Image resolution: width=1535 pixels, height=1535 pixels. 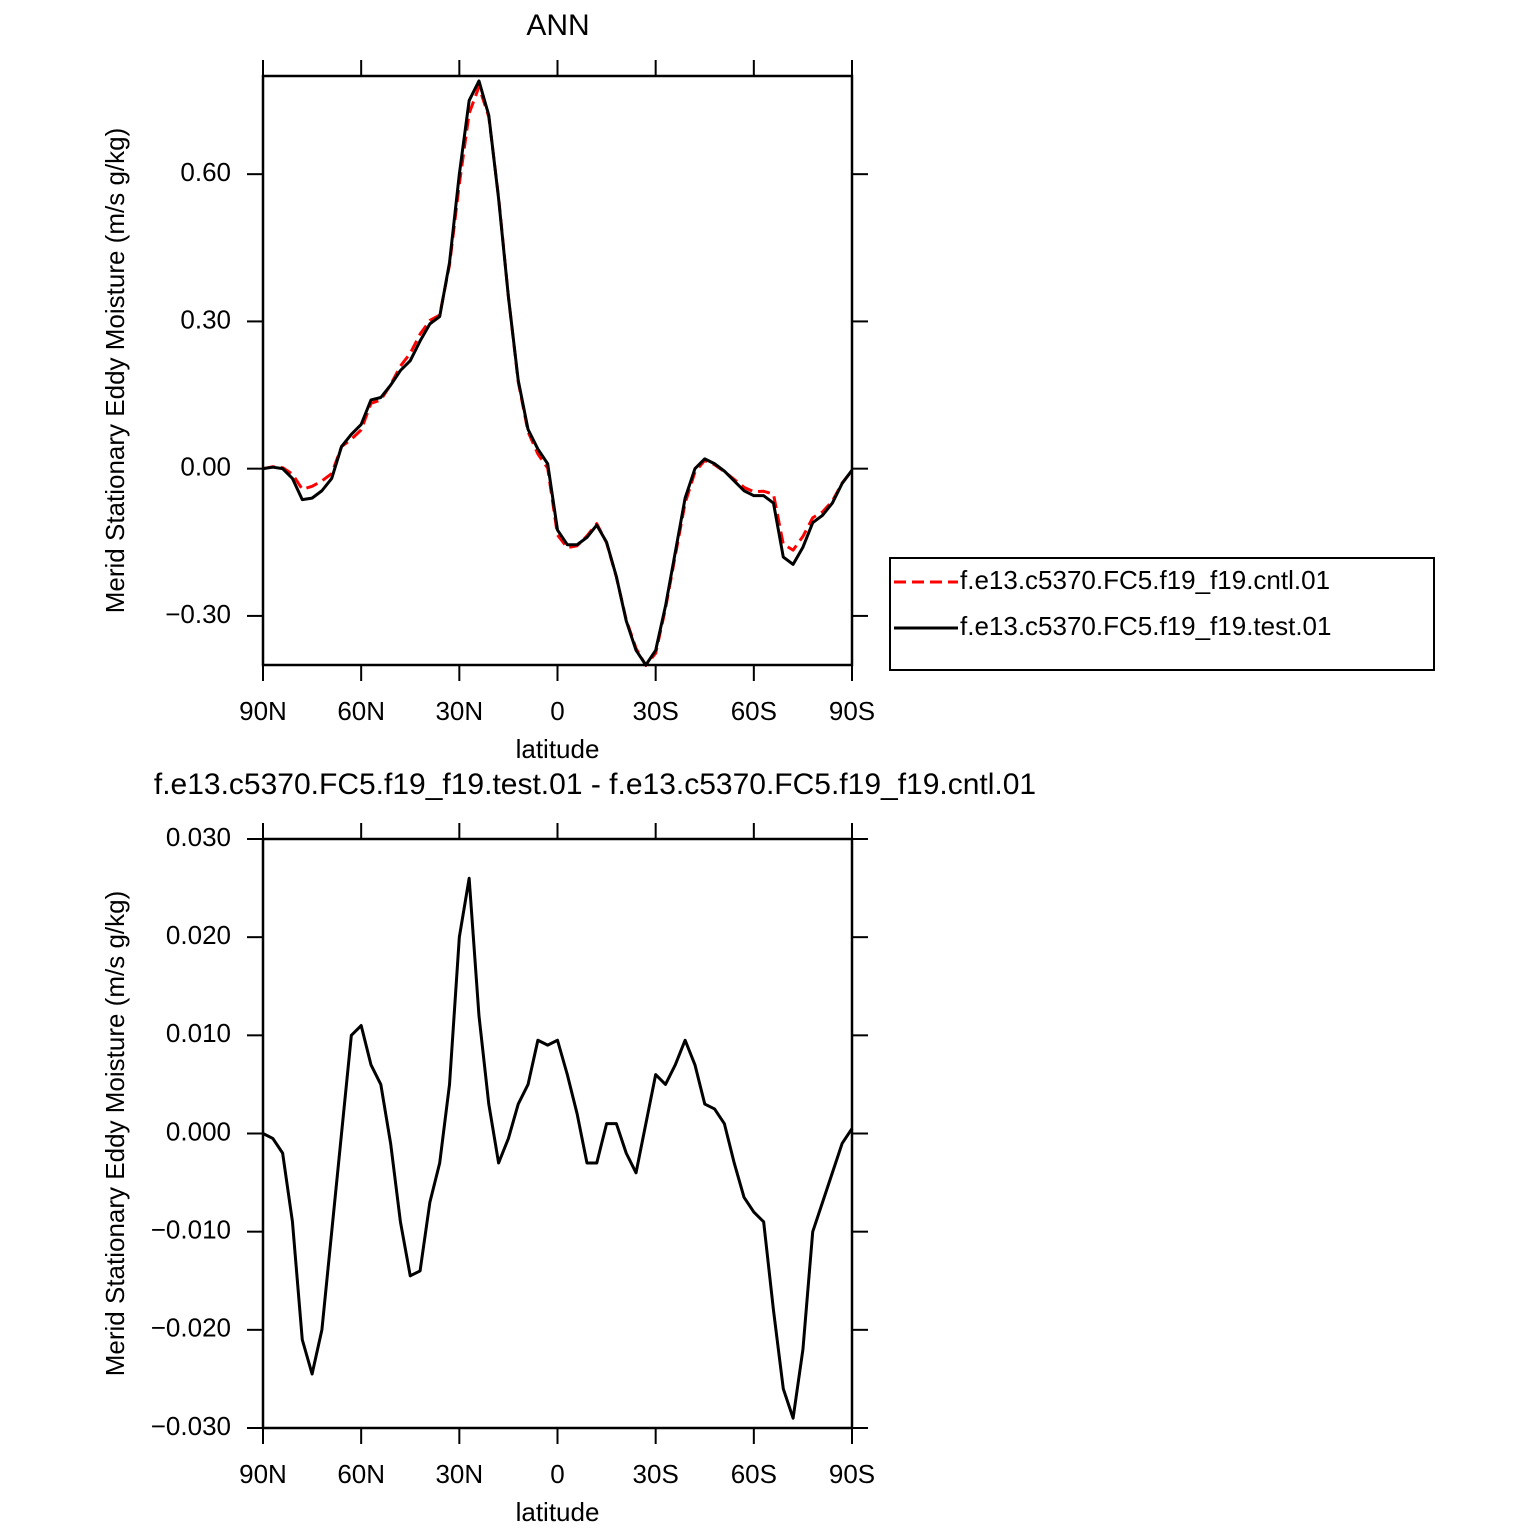 What do you see at coordinates (198, 1033) in the screenshot?
I see `y-tick-label: 0.010` at bounding box center [198, 1033].